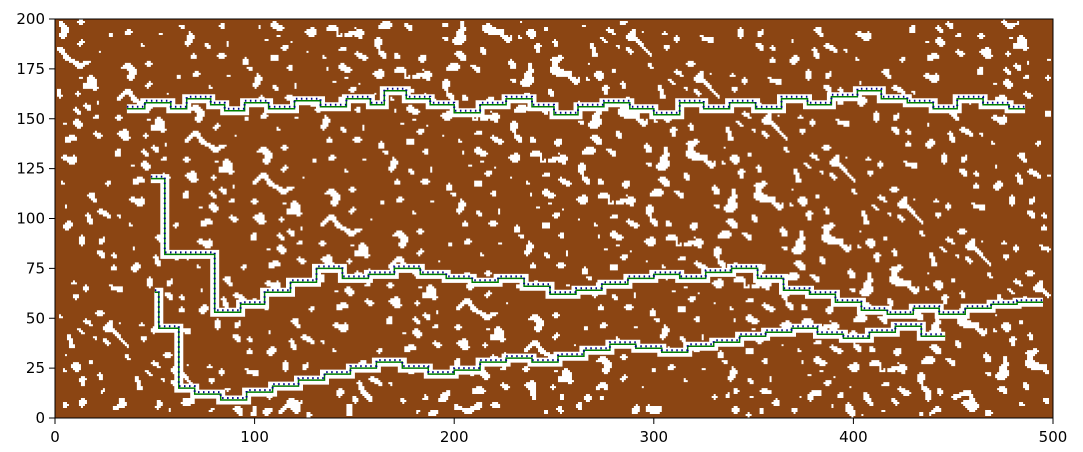 Image resolution: width=1083 pixels, height=452 pixels. What do you see at coordinates (30, 19) in the screenshot?
I see `y-tick-label: 200` at bounding box center [30, 19].